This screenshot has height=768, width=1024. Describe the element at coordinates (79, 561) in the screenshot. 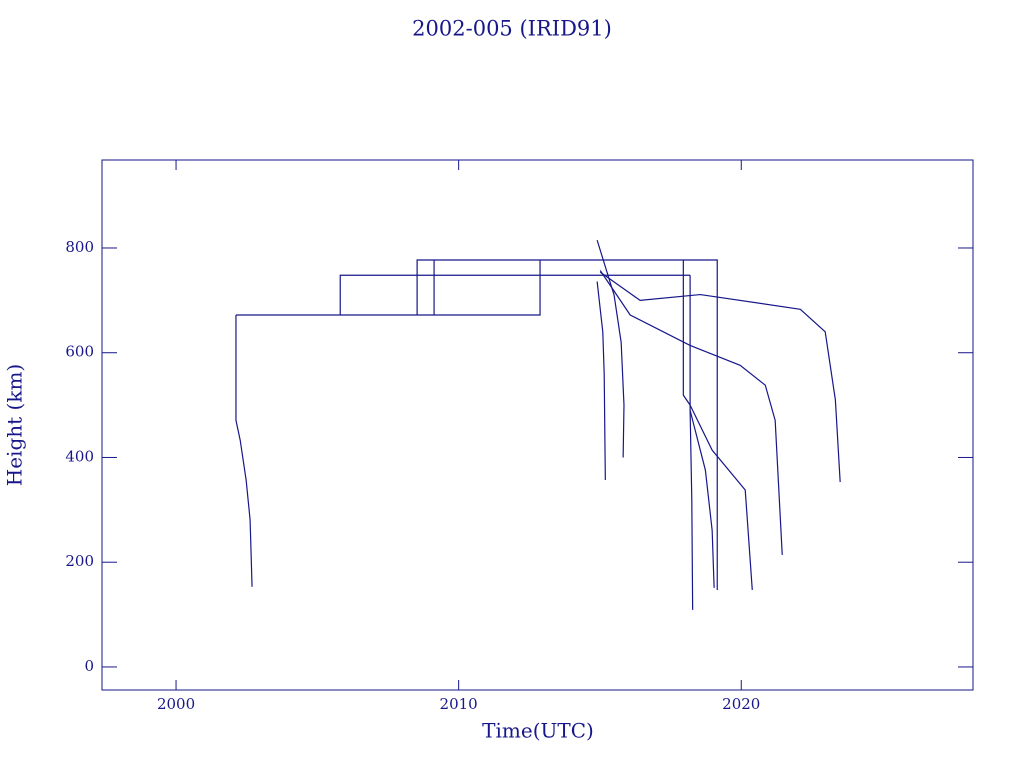

I see `y-tick-label: 200` at that location.